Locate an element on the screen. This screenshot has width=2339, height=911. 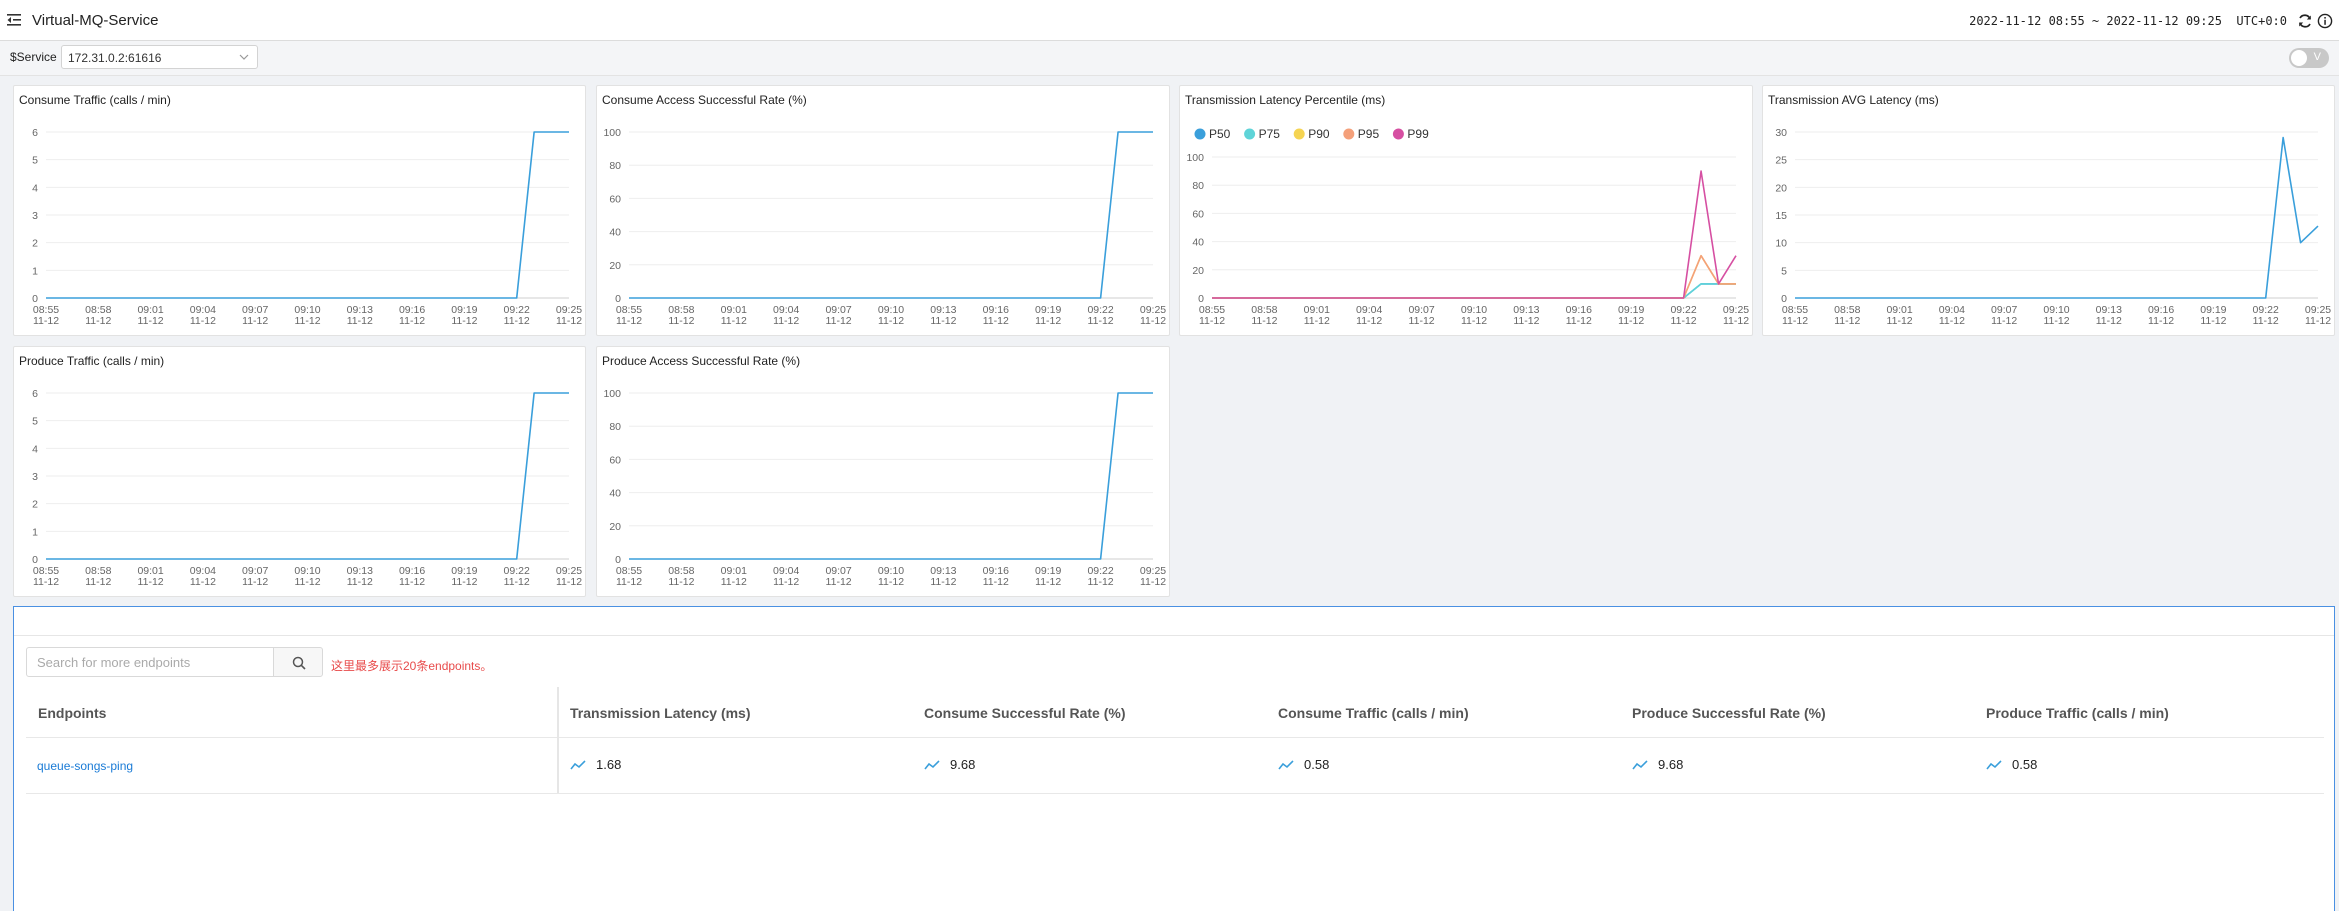
legend-label: P90 is located at coordinates (1319, 134).